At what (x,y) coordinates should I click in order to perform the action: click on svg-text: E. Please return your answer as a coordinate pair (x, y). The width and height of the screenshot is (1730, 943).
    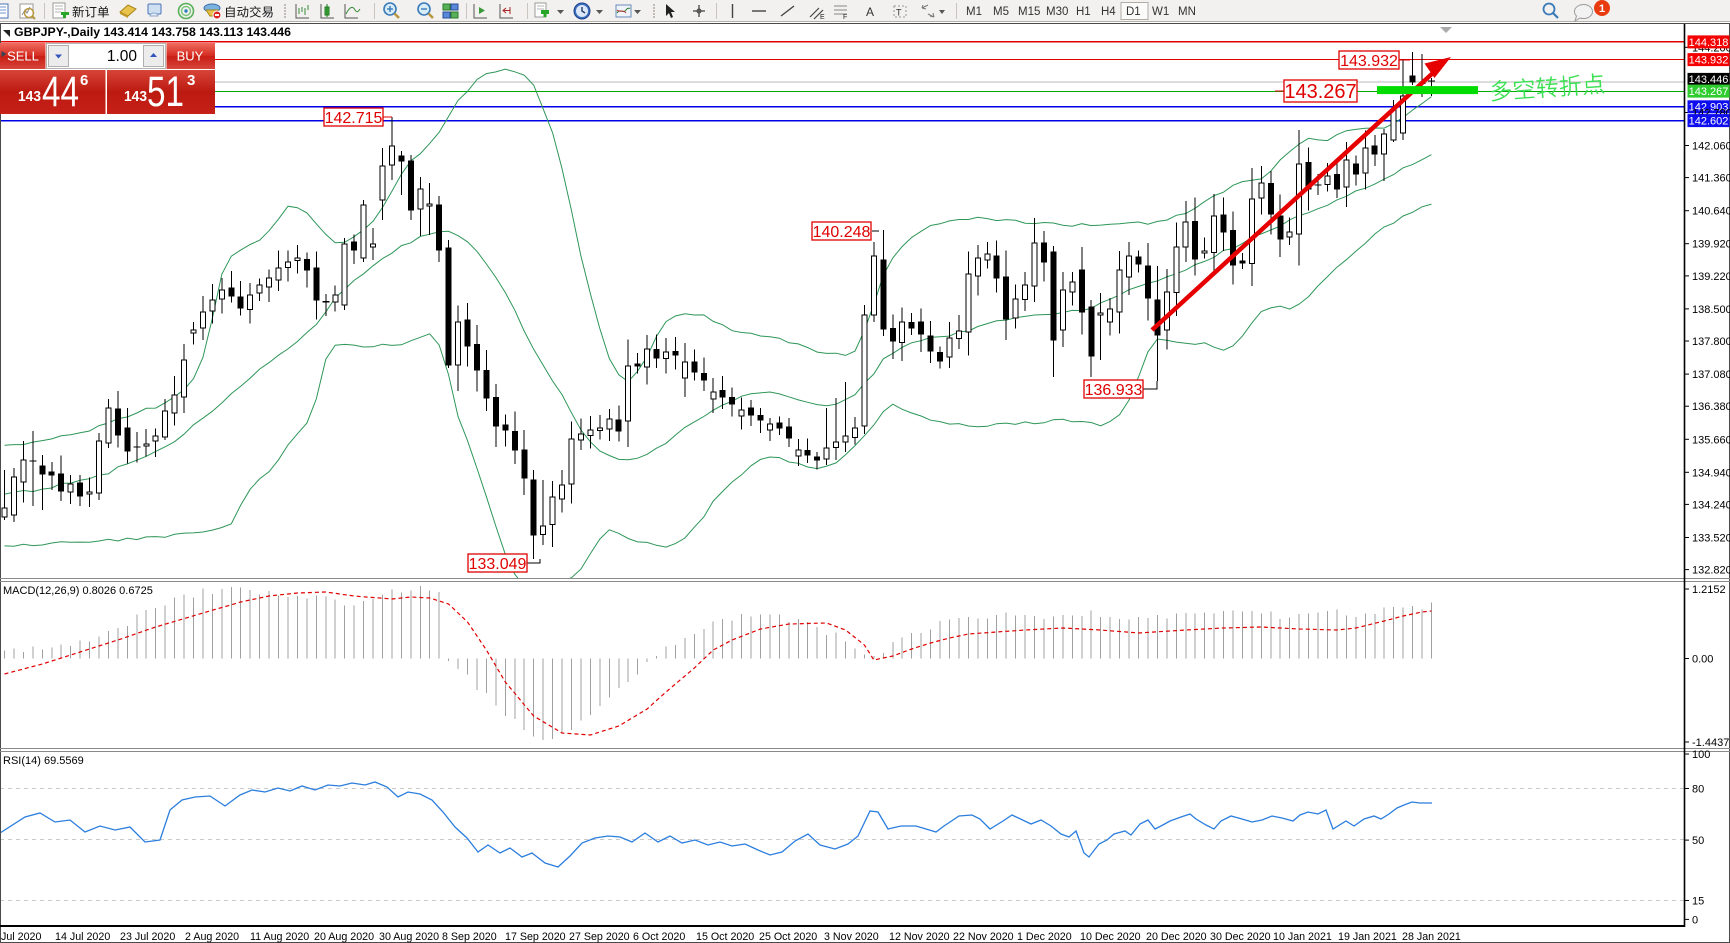
    Looking at the image, I should click on (822, 17).